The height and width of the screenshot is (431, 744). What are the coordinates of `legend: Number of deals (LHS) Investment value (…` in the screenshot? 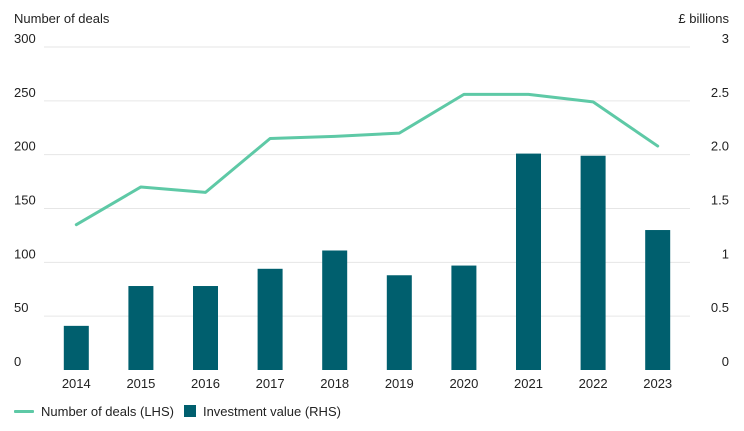 It's located at (177, 411).